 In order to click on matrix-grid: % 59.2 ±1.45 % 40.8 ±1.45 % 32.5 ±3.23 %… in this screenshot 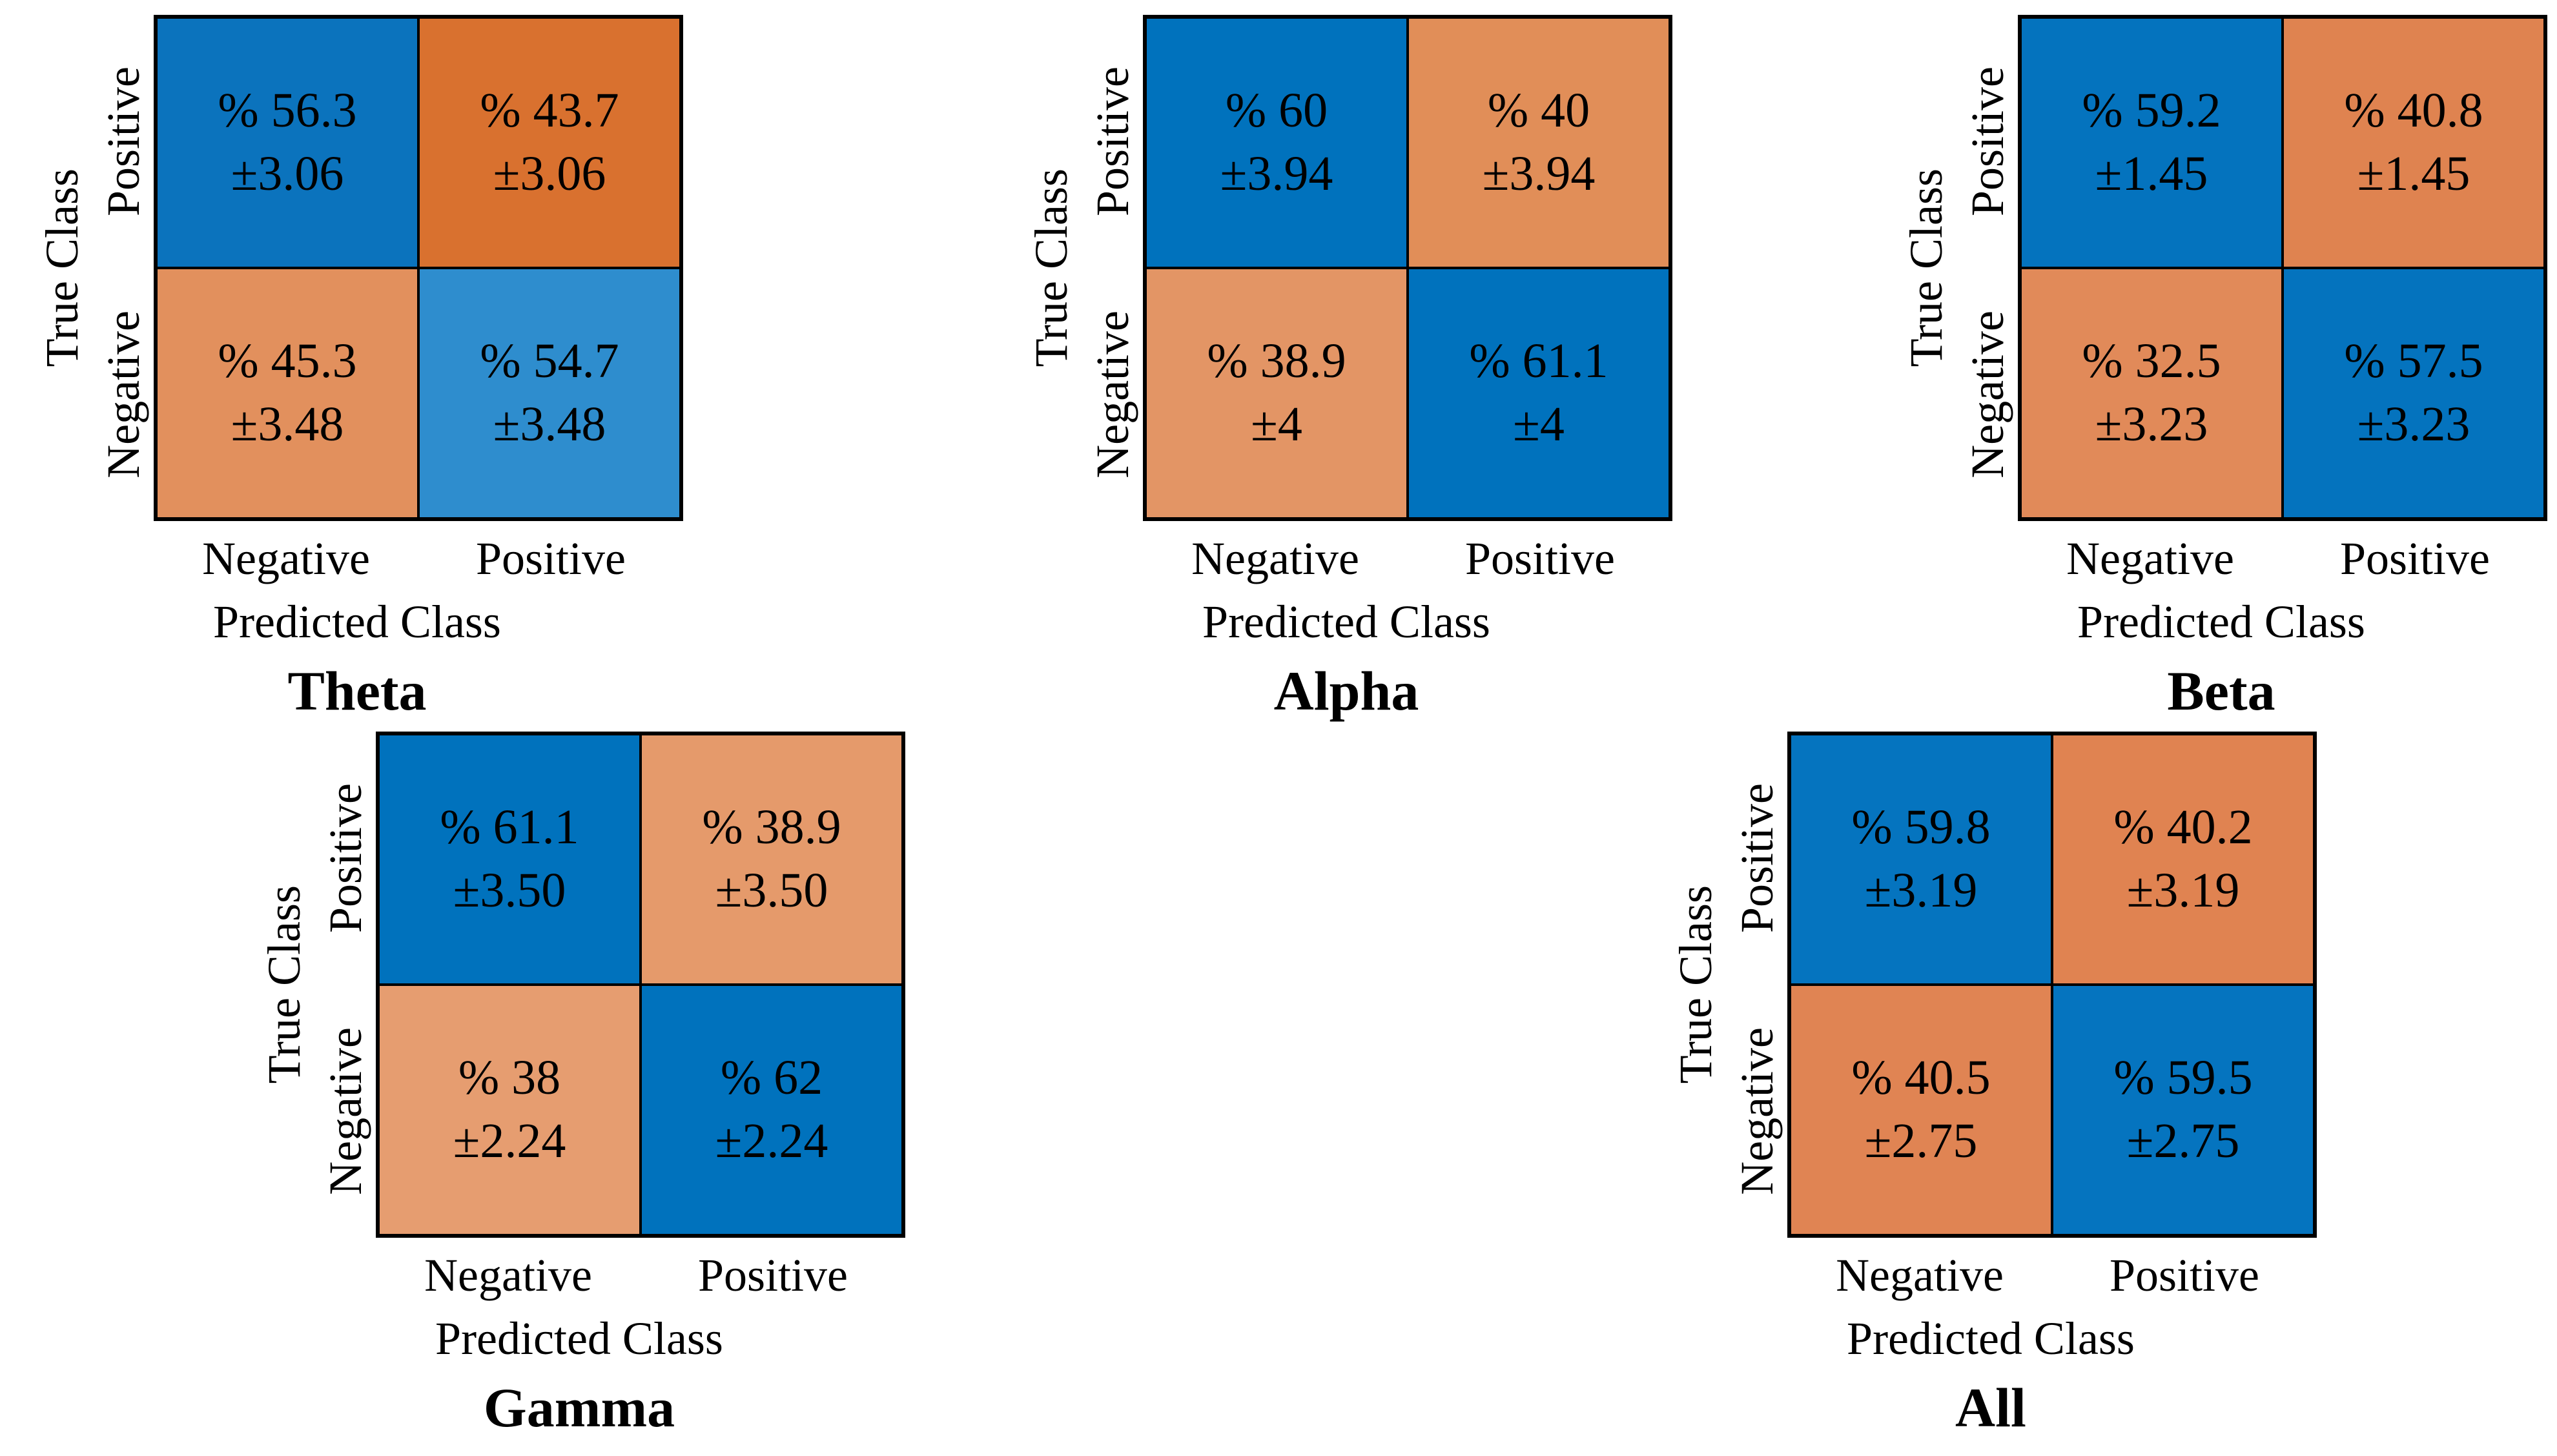, I will do `click(2282, 268)`.